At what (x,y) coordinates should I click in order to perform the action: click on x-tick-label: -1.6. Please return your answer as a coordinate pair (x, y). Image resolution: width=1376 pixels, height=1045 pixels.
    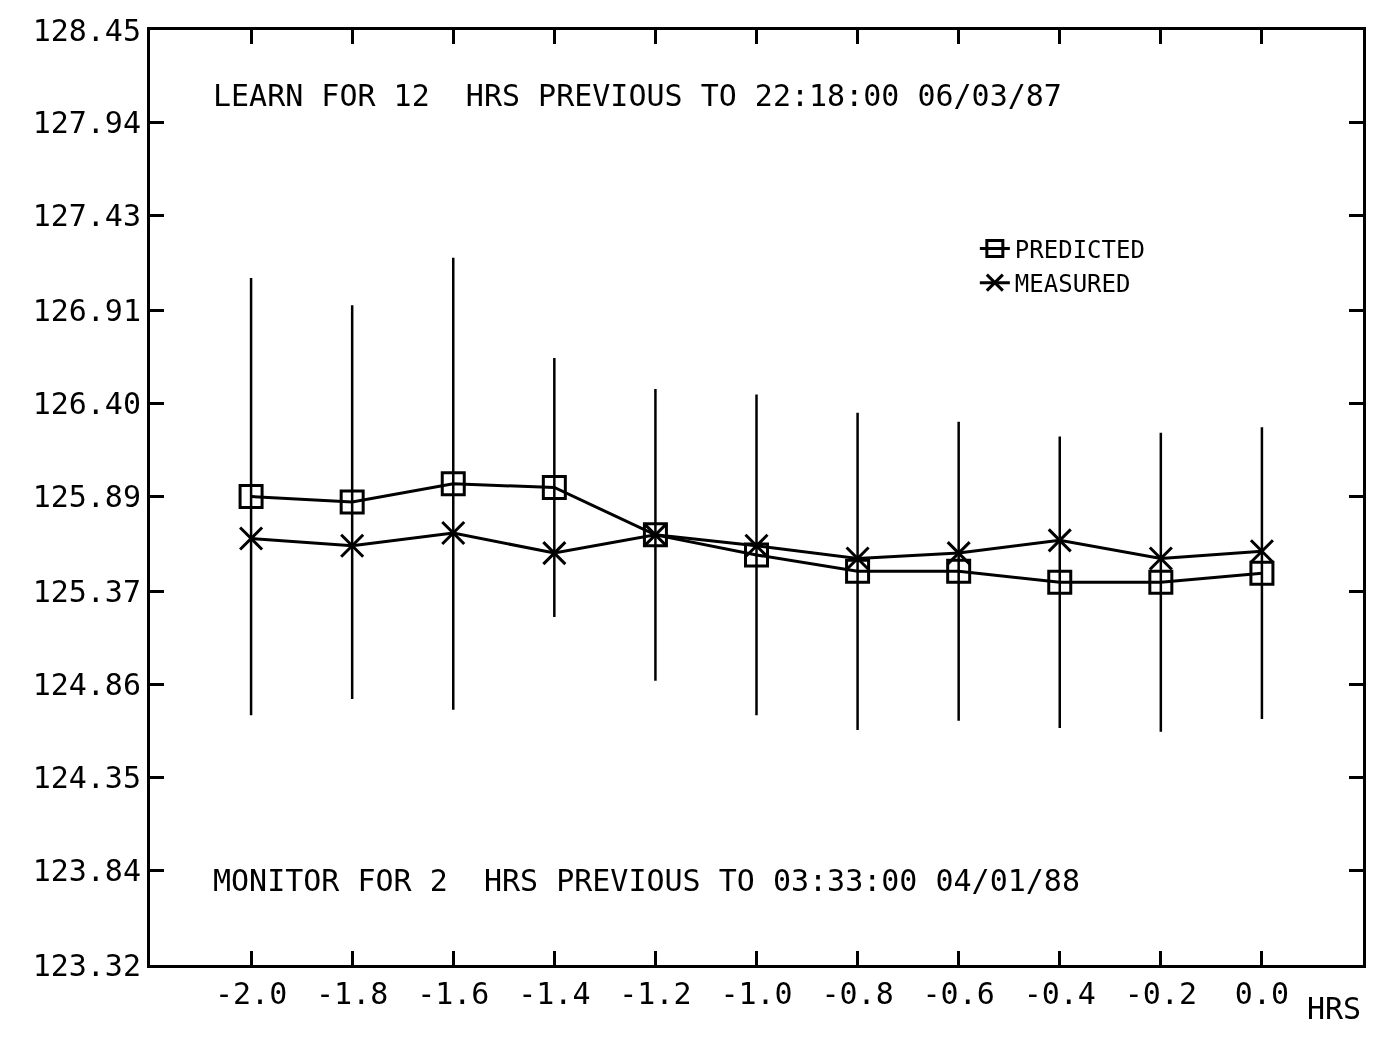
    Looking at the image, I should click on (453, 993).